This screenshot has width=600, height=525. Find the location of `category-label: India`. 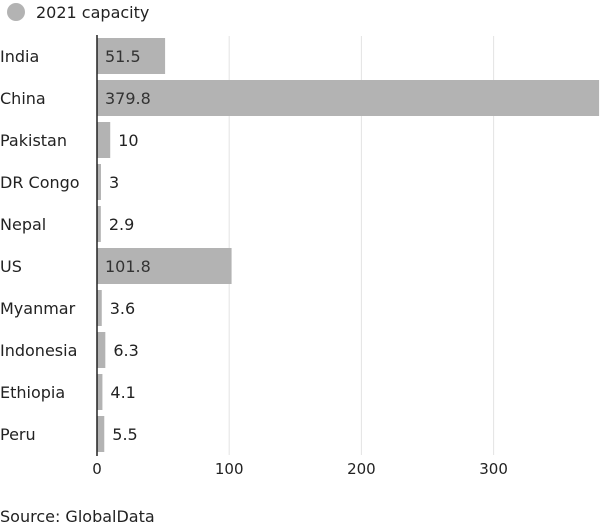

category-label: India is located at coordinates (19, 56).